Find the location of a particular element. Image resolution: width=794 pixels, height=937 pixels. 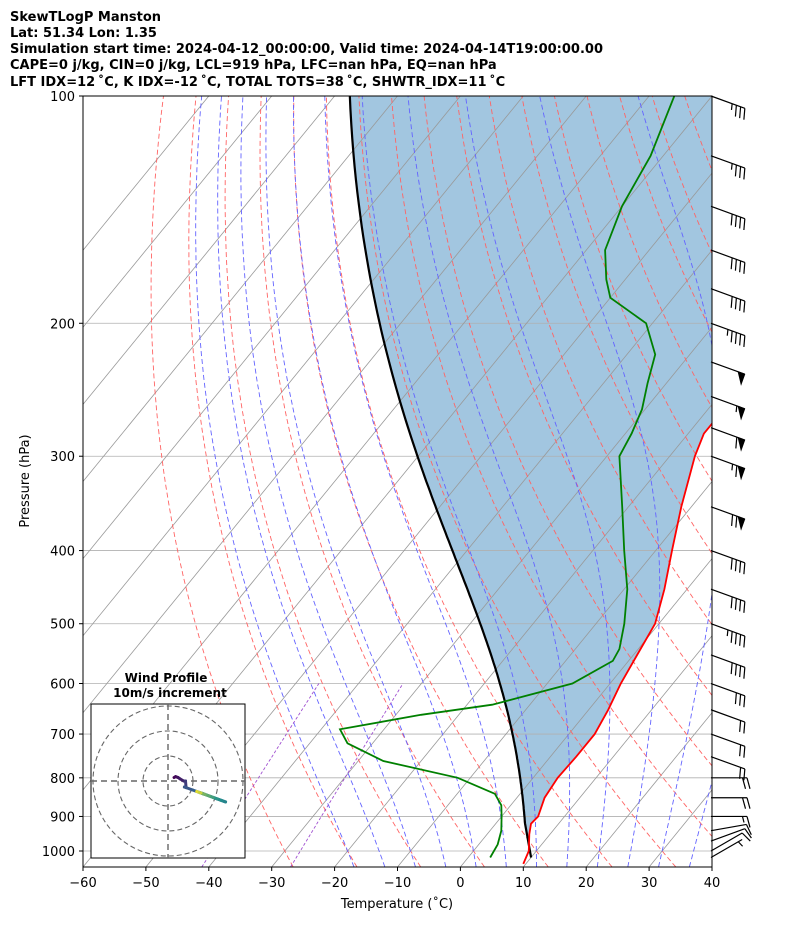

x-tick-label: 30 is located at coordinates (649, 883).